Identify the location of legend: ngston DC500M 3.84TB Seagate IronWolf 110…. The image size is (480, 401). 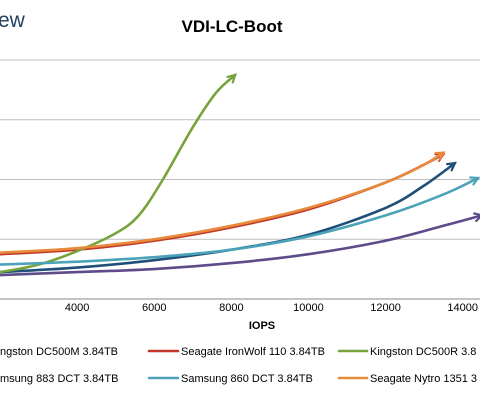
(238, 365).